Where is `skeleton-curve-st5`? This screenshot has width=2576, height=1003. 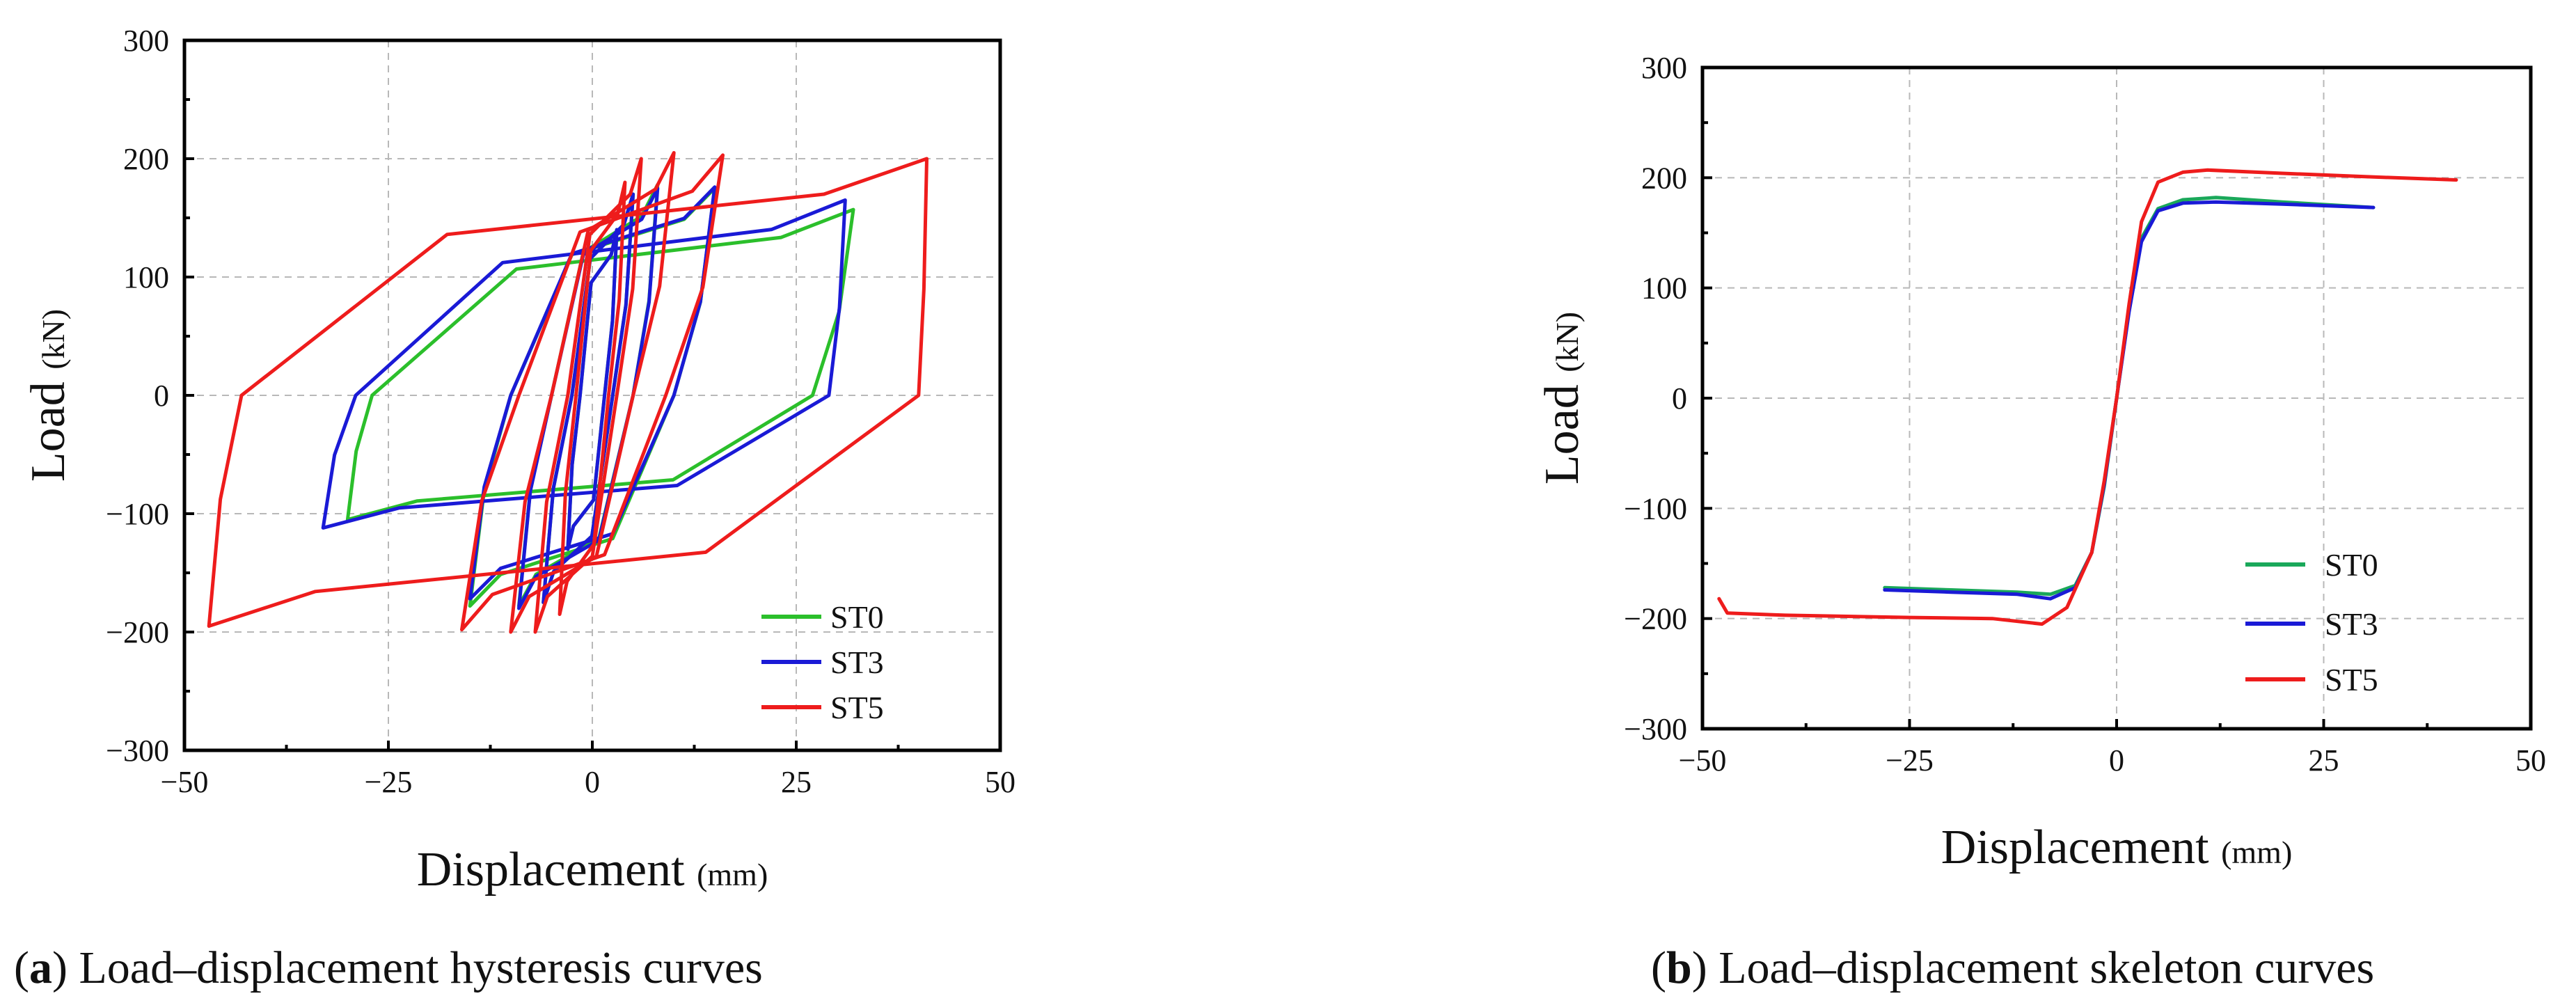 skeleton-curve-st5 is located at coordinates (2087, 397).